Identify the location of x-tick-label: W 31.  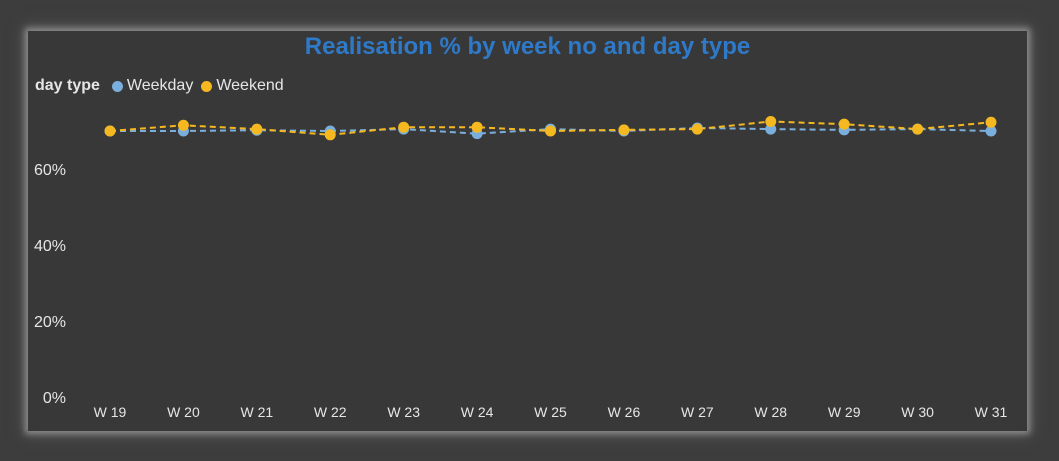
(991, 412).